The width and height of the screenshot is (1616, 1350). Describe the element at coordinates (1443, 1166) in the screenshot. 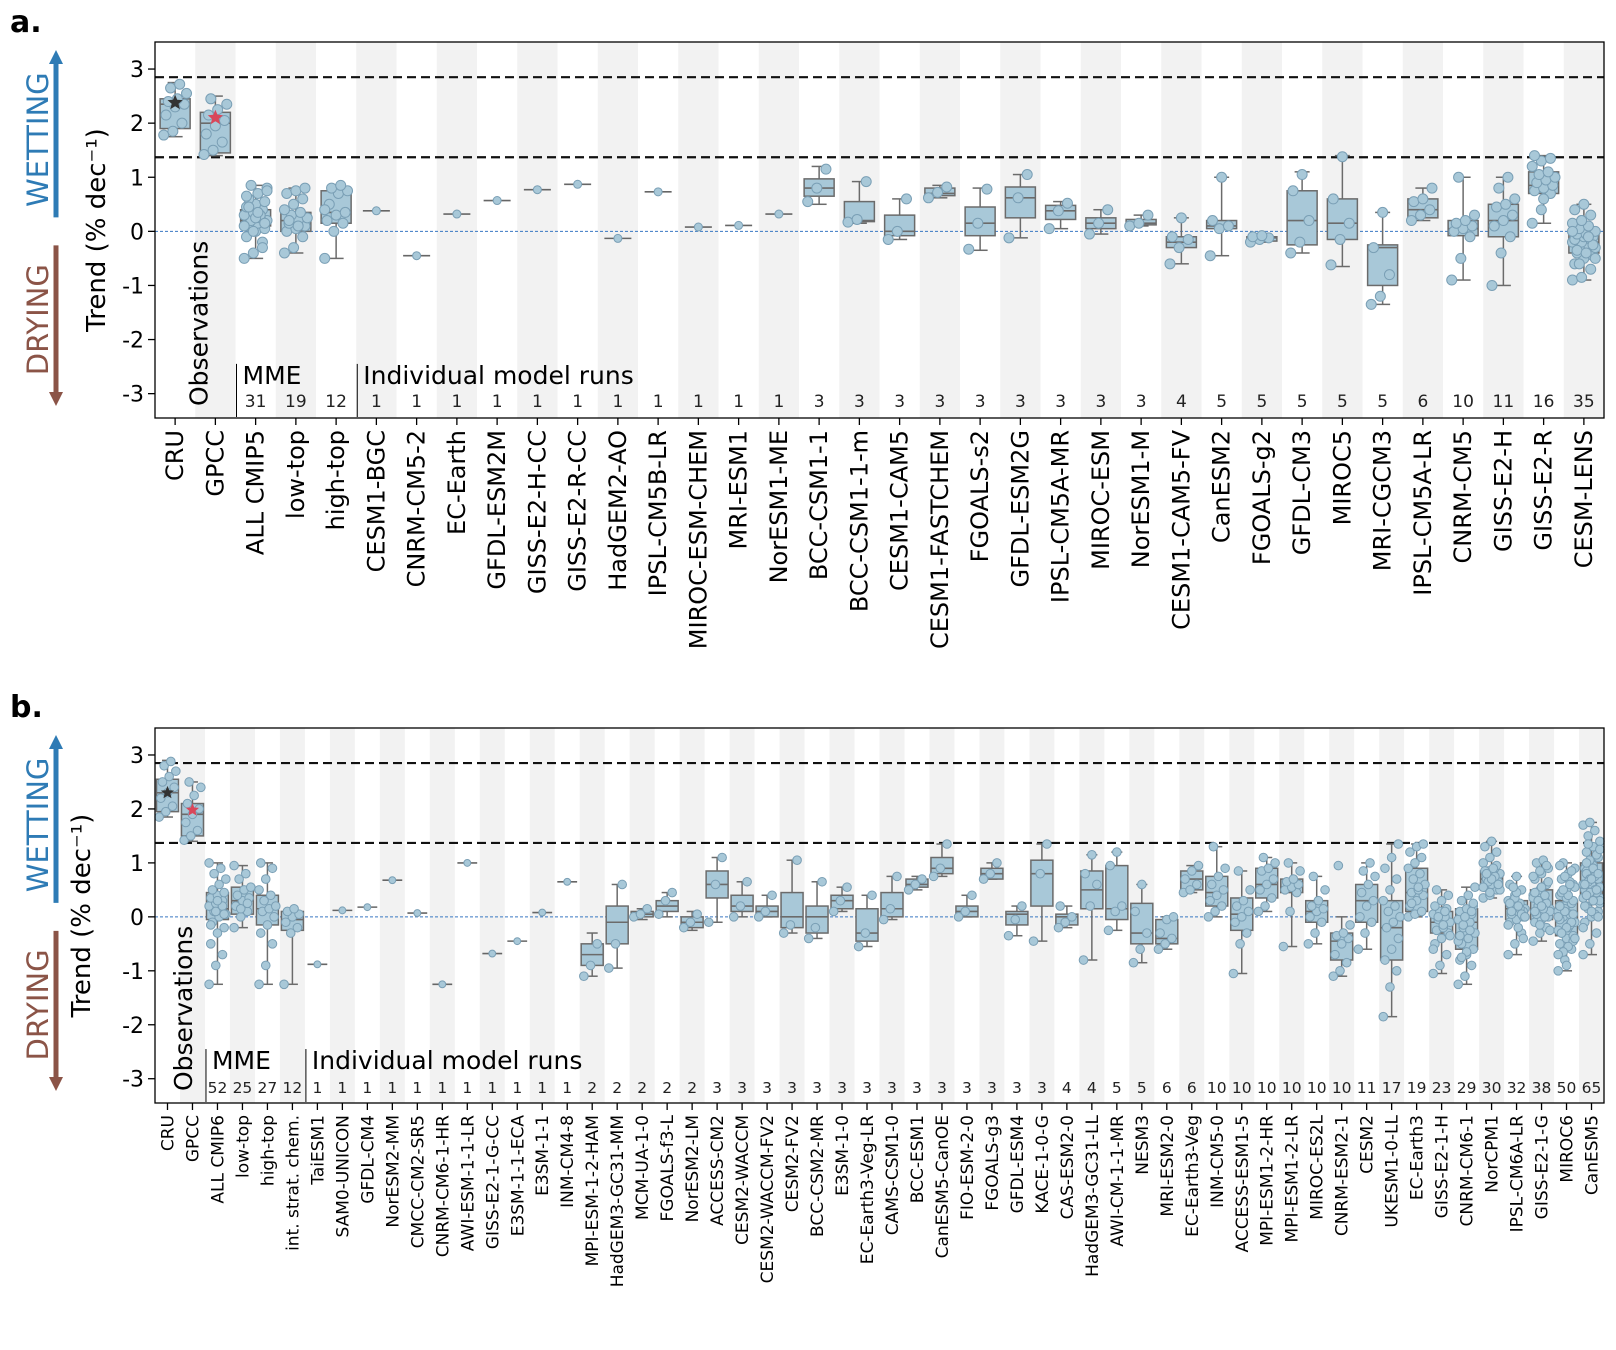

I see `x-tick-label: GISS-E2-1-H` at that location.